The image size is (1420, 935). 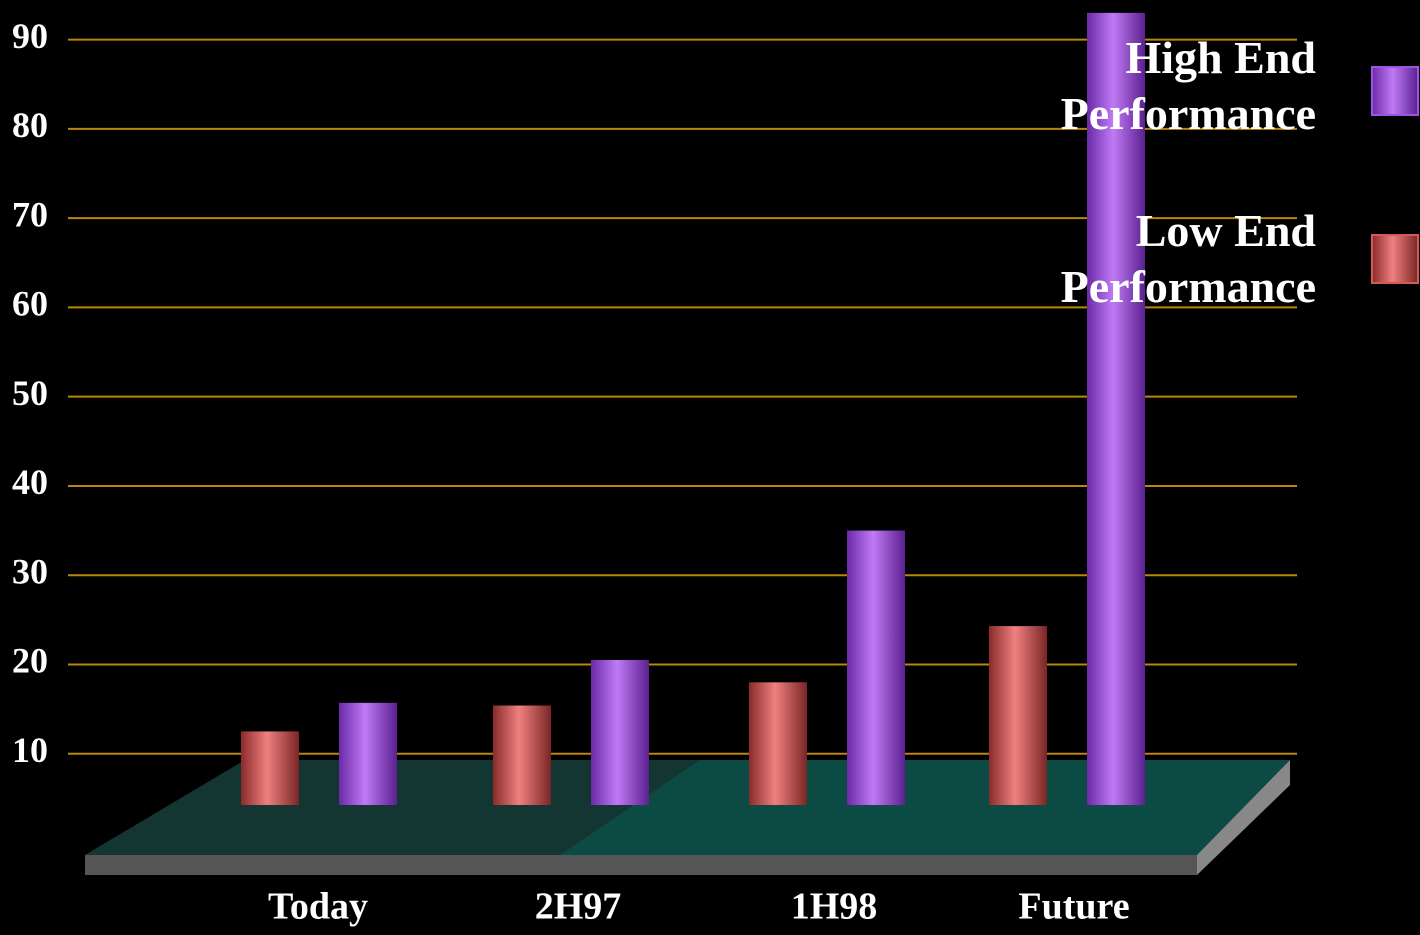 I want to click on x-tick-label: Today, so click(x=318, y=907).